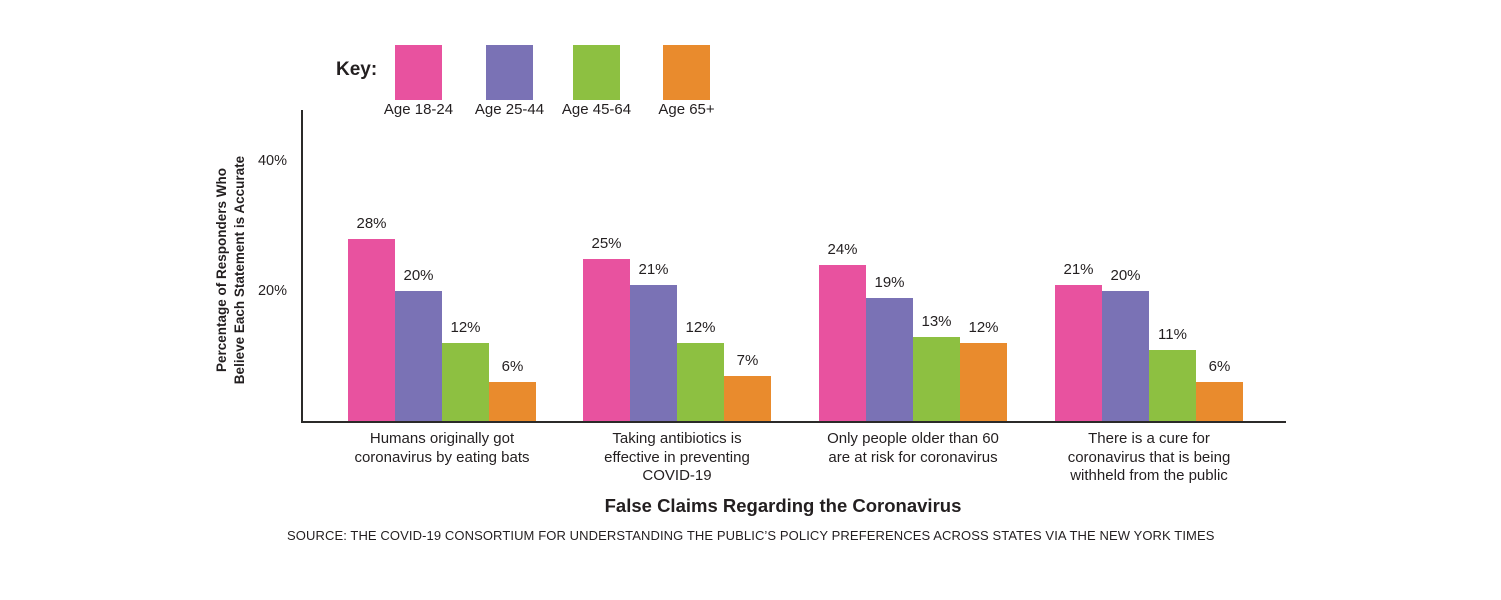 The height and width of the screenshot is (600, 1501). Describe the element at coordinates (509, 109) in the screenshot. I see `legend-label-age-25-44: Age 25-44` at that location.